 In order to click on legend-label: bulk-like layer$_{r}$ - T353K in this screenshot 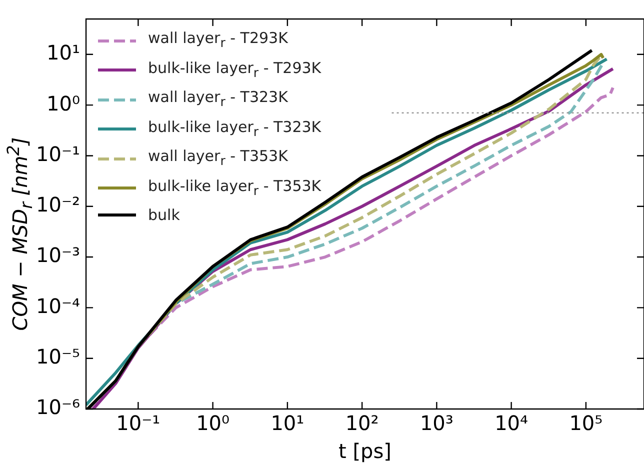, I will do `click(235, 188)`.